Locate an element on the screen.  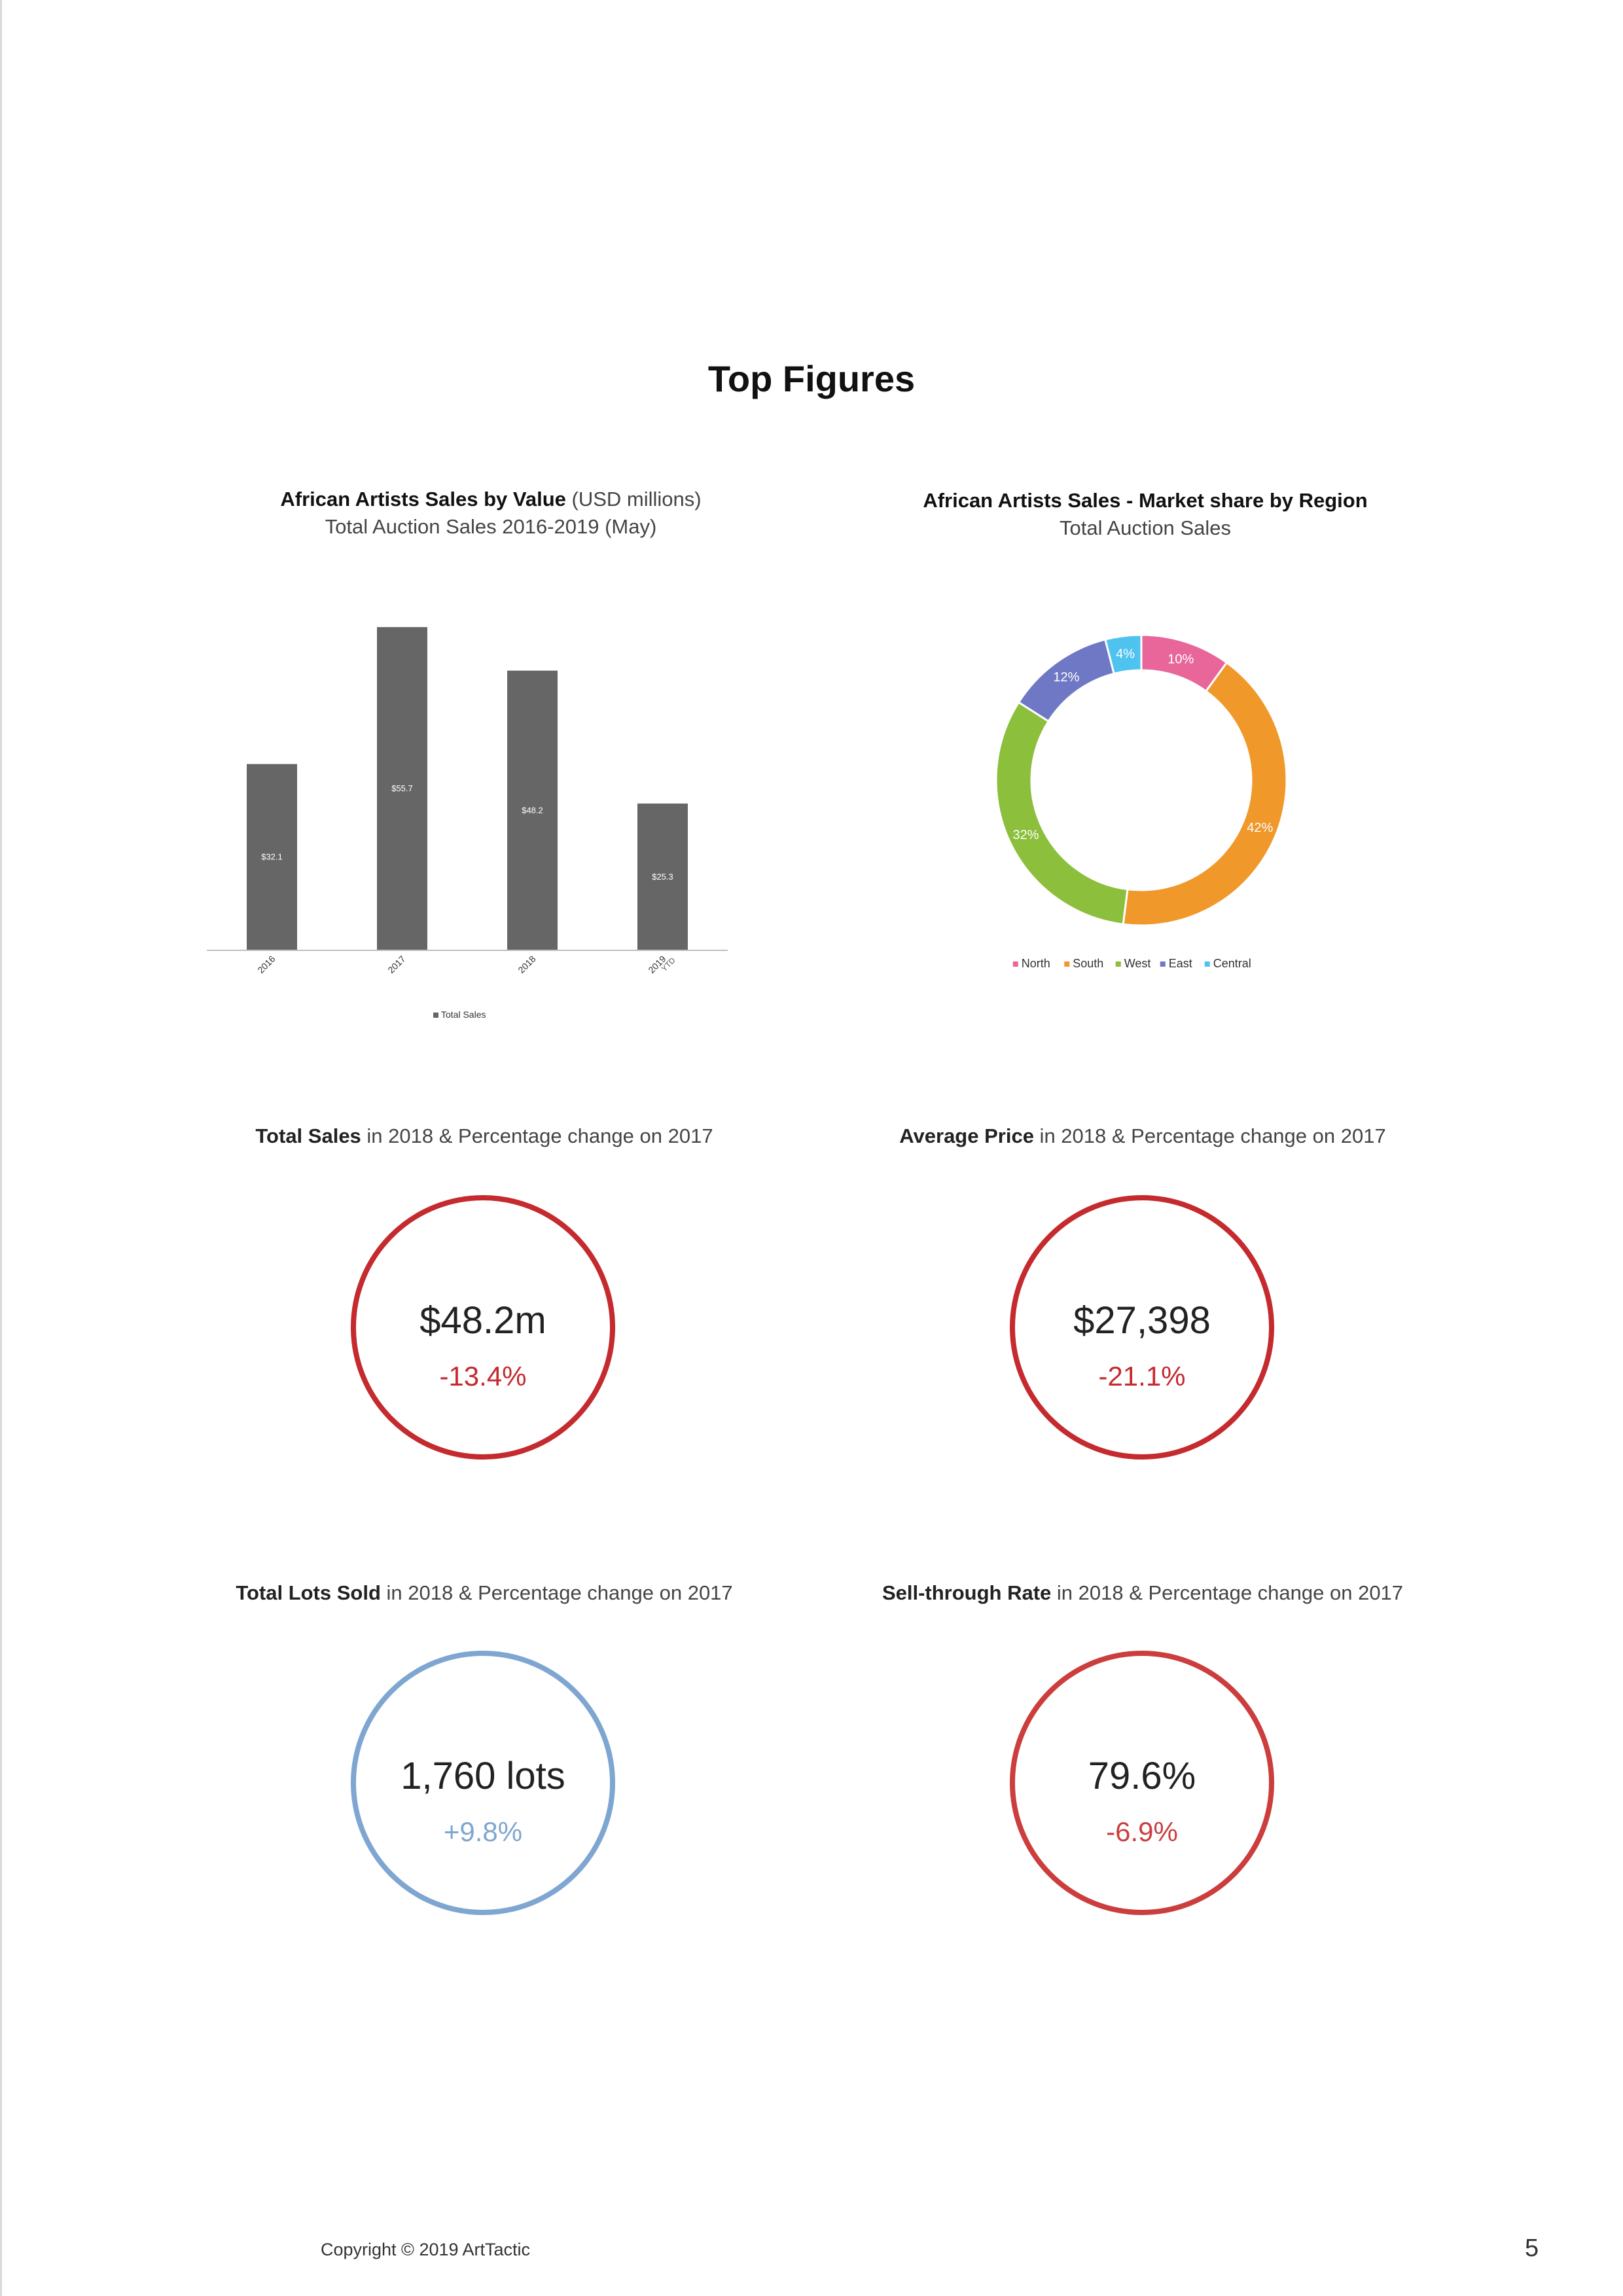
kpi-average-price-circle: $27,398 -21.1% is located at coordinates (1142, 1327).